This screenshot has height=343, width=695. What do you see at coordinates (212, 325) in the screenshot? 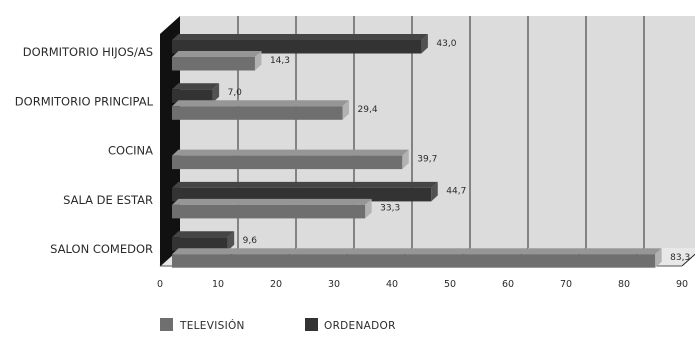
I see `legend-label-television: TELEVISIÓN` at bounding box center [212, 325].